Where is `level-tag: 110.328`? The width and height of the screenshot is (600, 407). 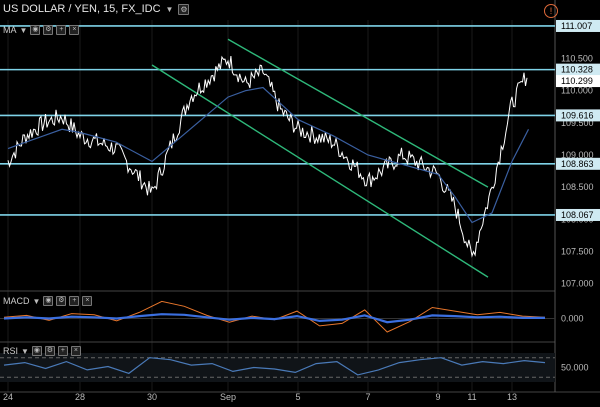 level-tag: 110.328 is located at coordinates (577, 70).